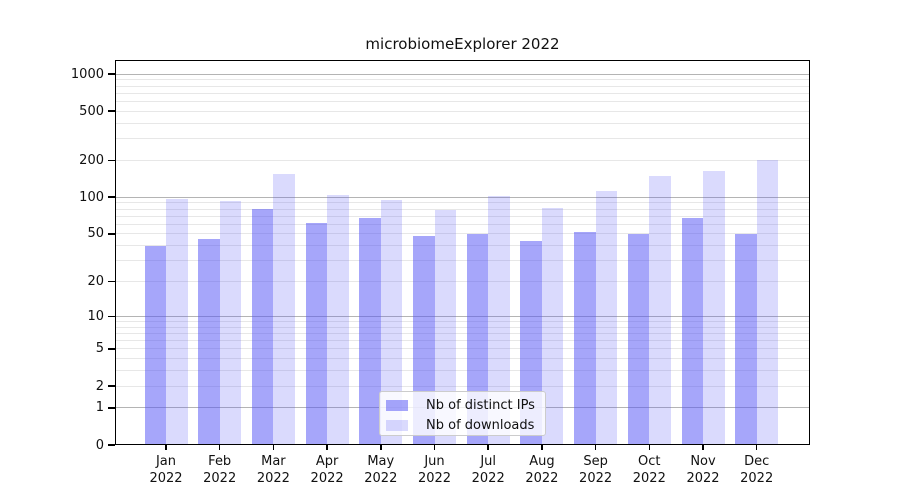 Image resolution: width=900 pixels, height=500 pixels. Describe the element at coordinates (703, 470) in the screenshot. I see `x-tick-label: Nov 2022` at that location.